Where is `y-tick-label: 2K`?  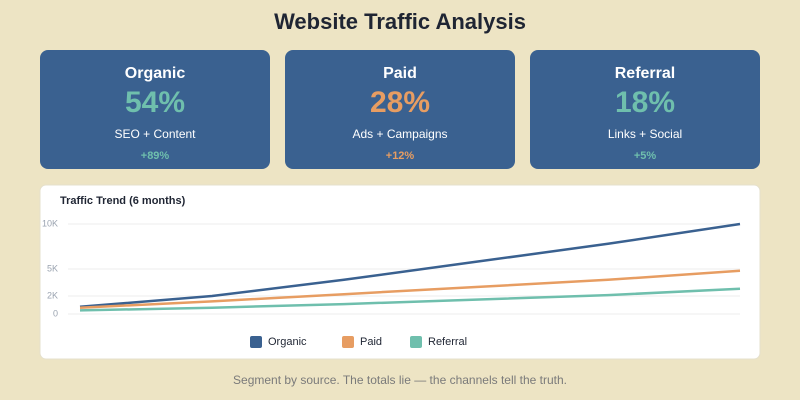 y-tick-label: 2K is located at coordinates (52, 295).